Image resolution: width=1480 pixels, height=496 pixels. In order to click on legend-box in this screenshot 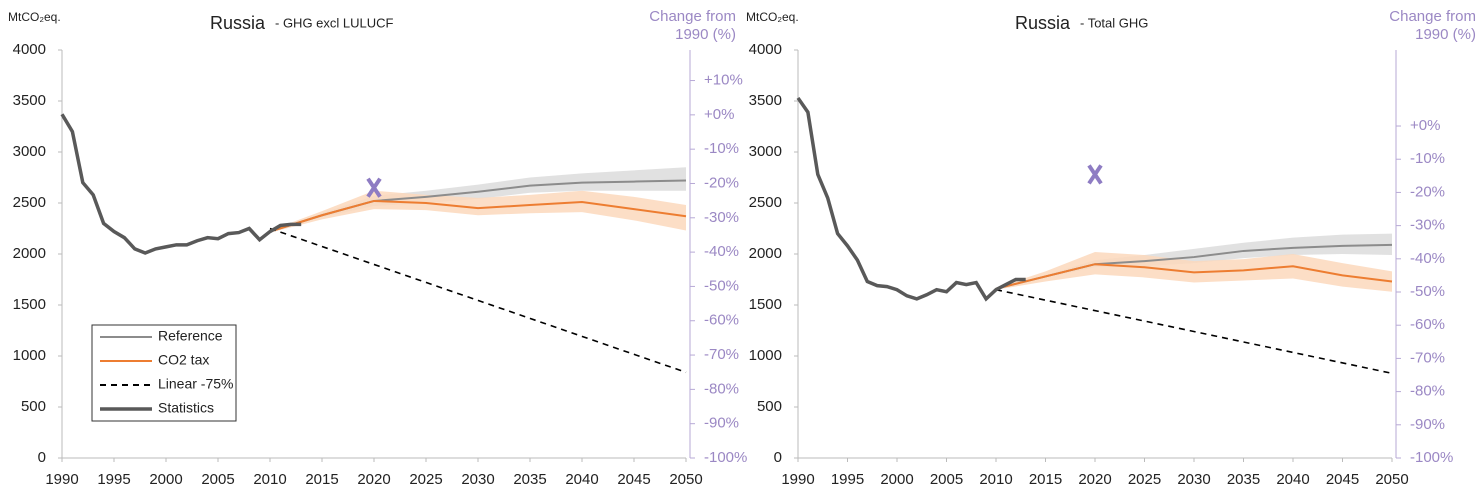, I will do `click(164, 373)`.